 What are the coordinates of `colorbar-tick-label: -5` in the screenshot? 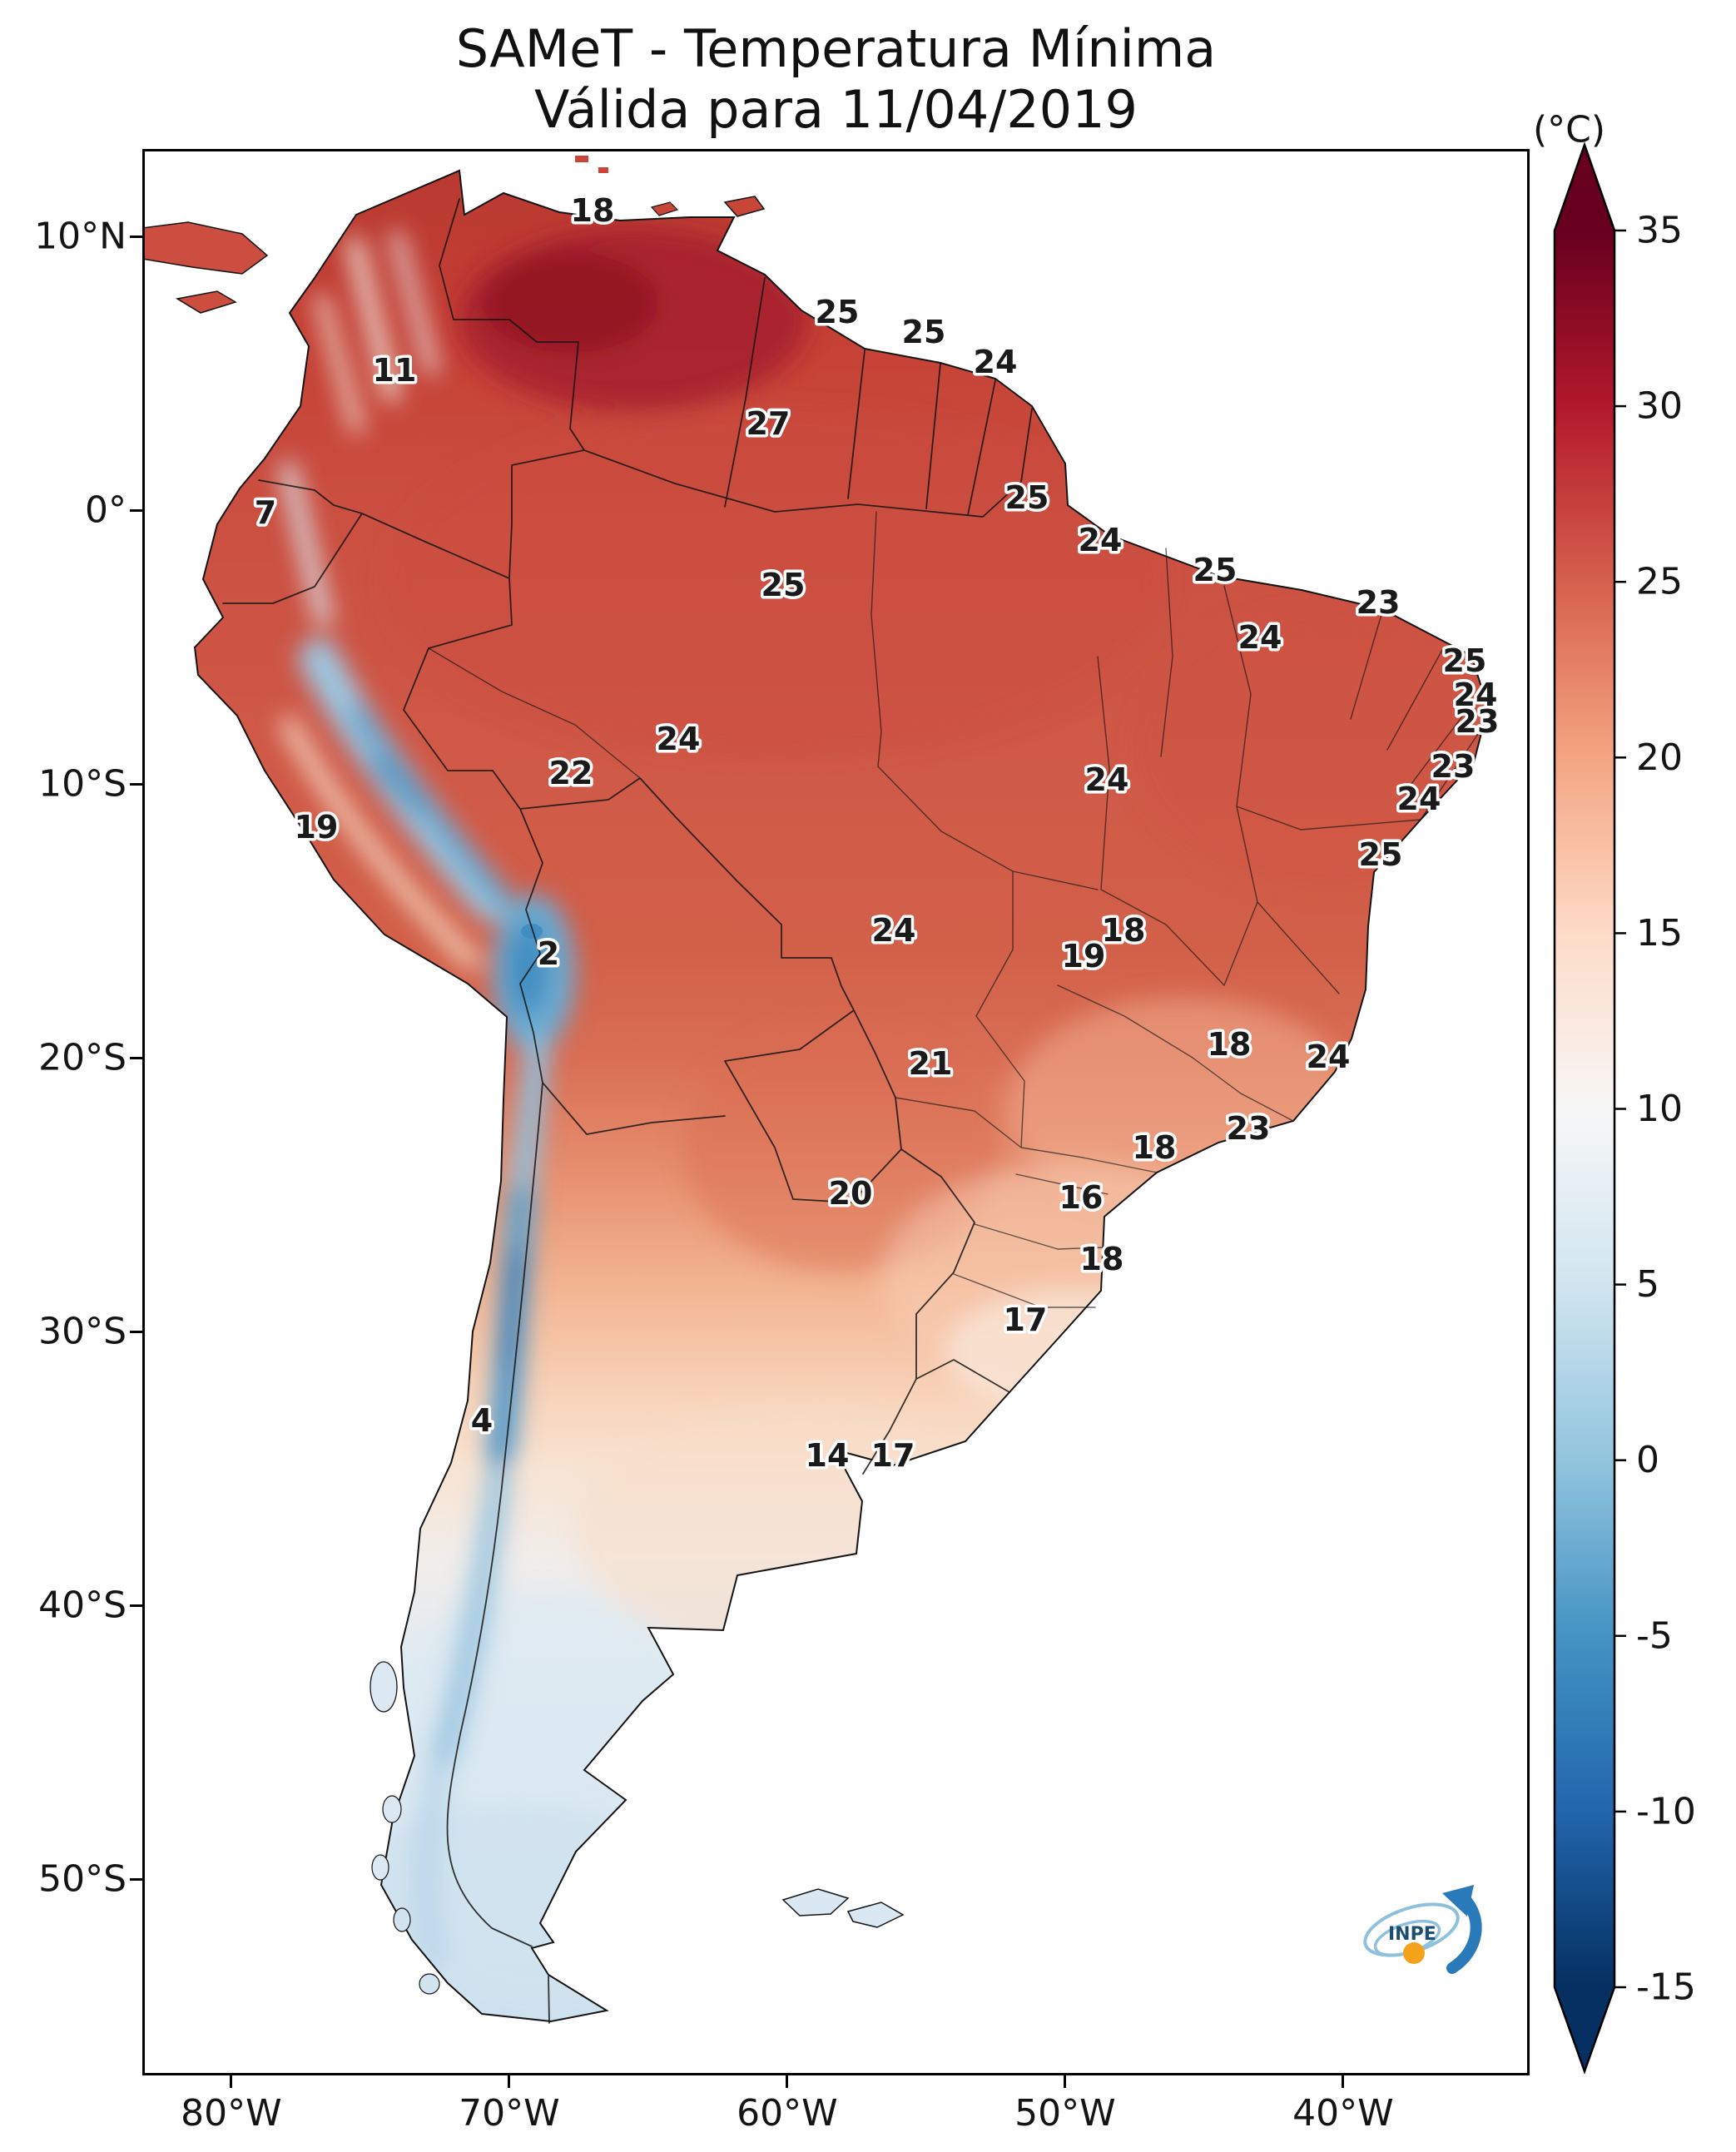 It's located at (1654, 1635).